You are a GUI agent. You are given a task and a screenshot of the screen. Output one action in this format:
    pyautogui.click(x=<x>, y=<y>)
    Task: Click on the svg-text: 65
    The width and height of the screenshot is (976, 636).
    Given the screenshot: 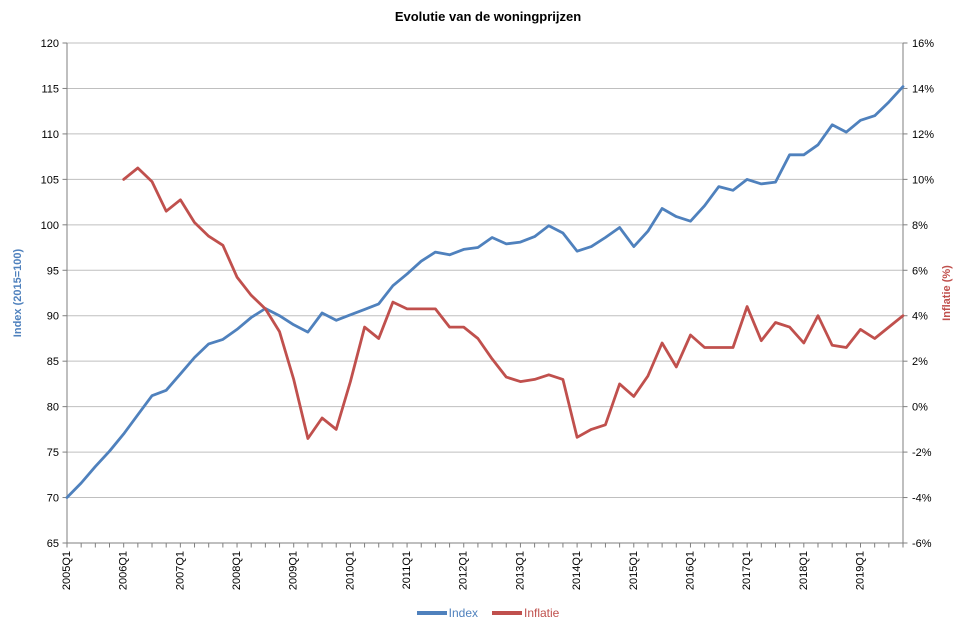 What is the action you would take?
    pyautogui.click(x=53, y=544)
    